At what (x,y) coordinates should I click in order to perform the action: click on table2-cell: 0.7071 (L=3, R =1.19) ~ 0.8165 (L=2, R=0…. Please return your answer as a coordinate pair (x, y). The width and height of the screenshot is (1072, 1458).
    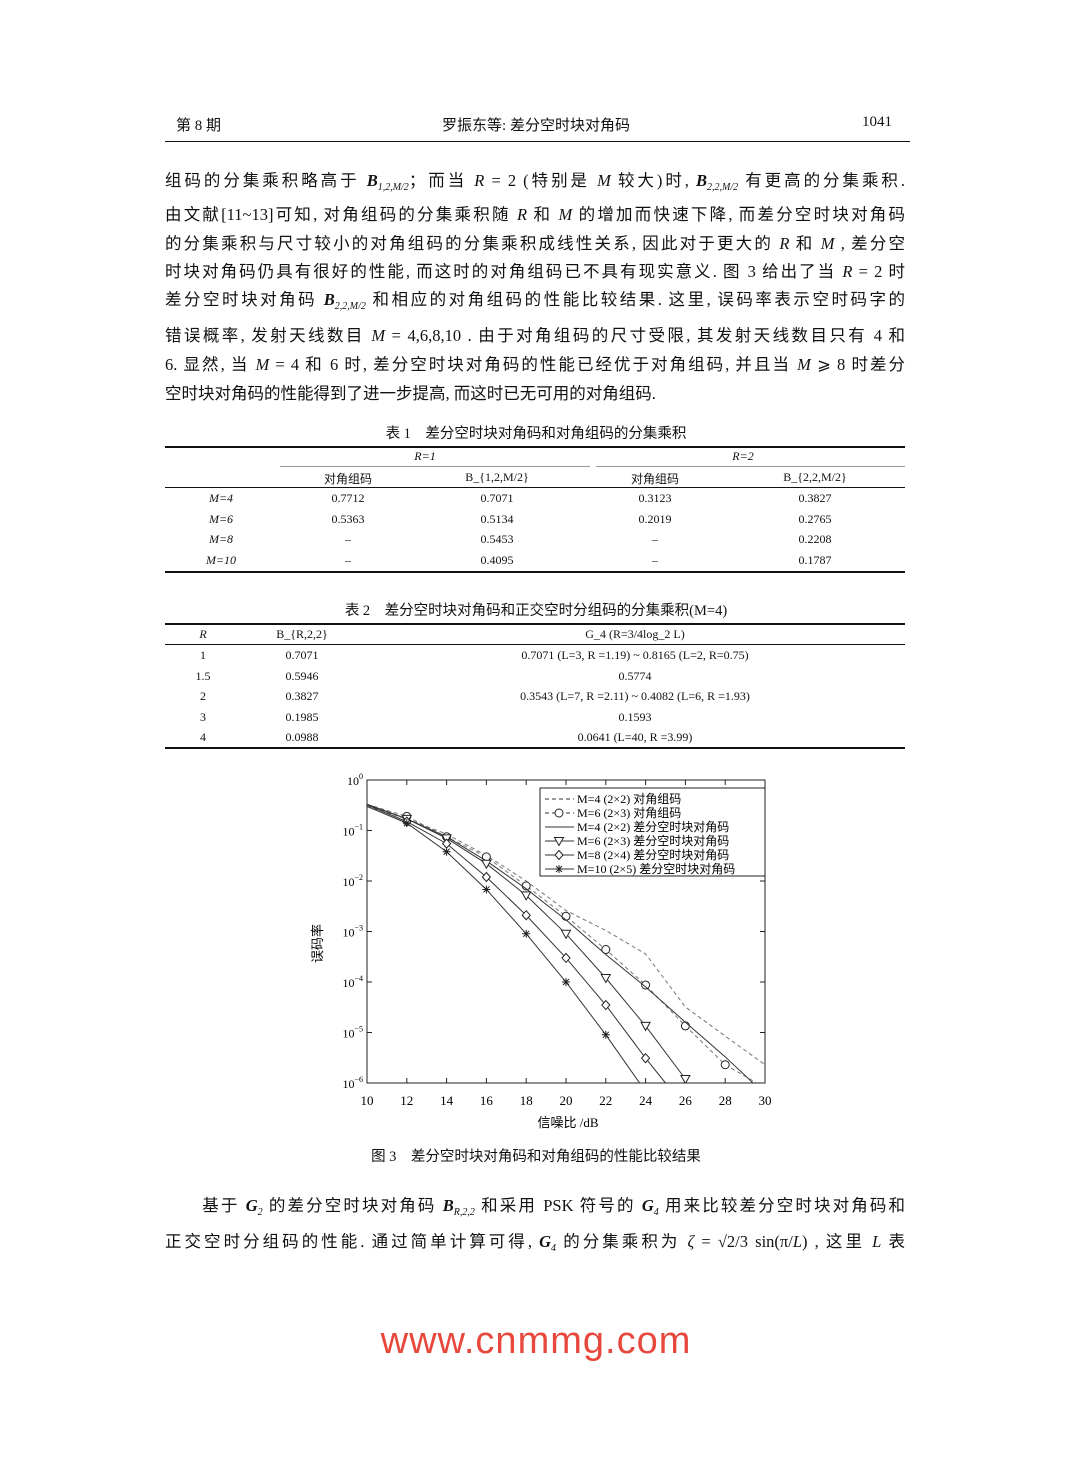
    Looking at the image, I should click on (635, 655).